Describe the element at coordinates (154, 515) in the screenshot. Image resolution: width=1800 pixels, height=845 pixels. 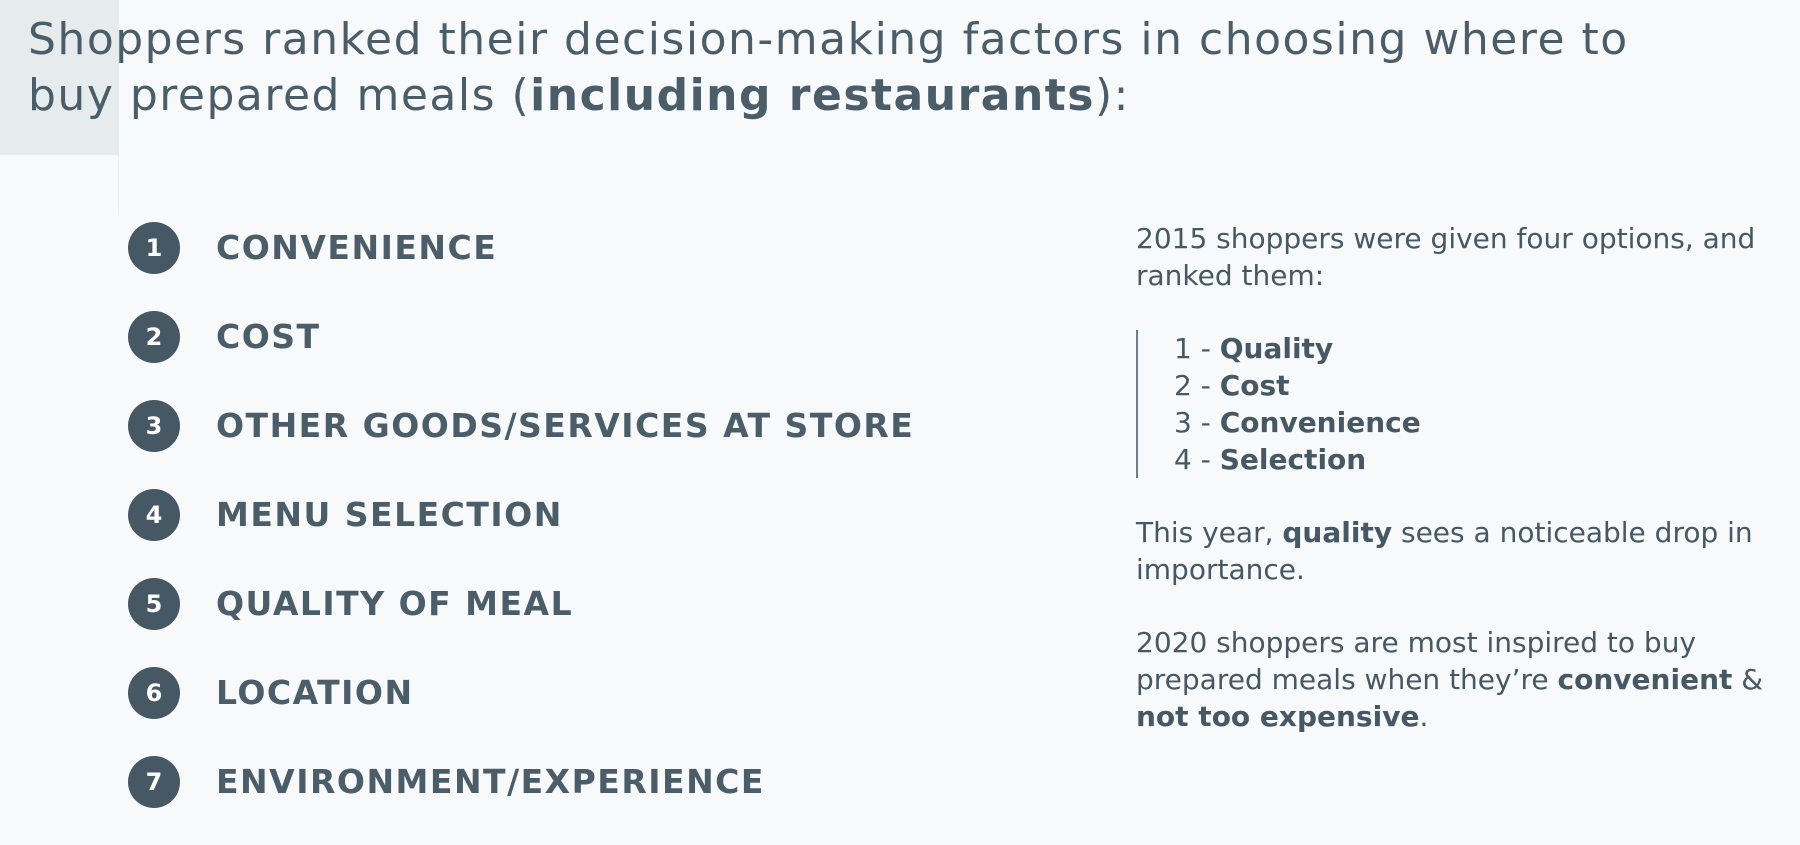
I see `rank-badge-4: 4` at that location.